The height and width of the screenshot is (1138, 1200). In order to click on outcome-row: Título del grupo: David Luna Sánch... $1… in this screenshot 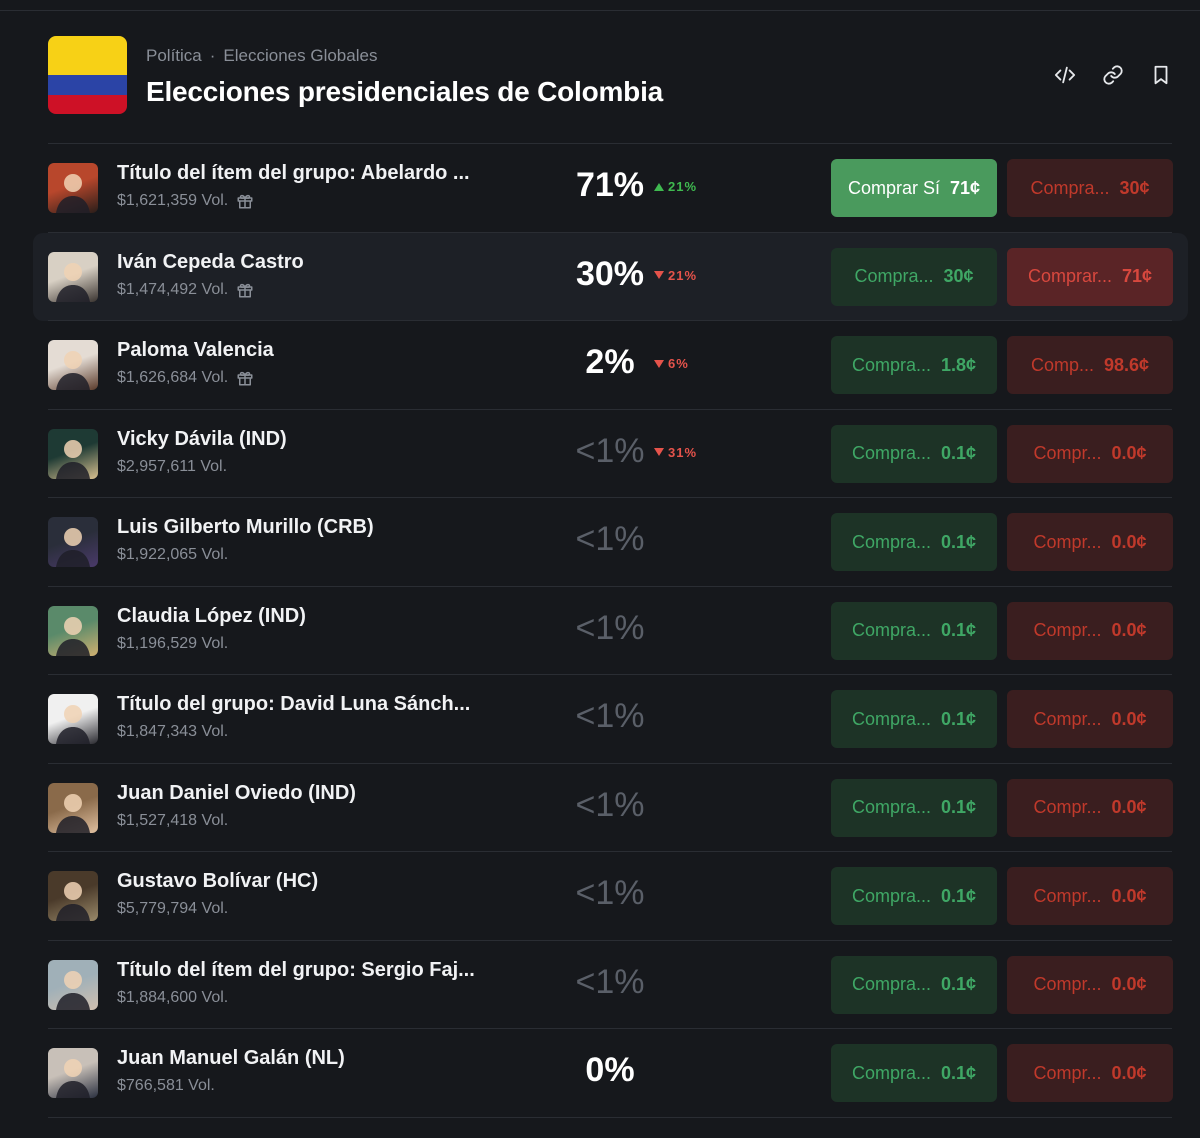, I will do `click(600, 719)`.